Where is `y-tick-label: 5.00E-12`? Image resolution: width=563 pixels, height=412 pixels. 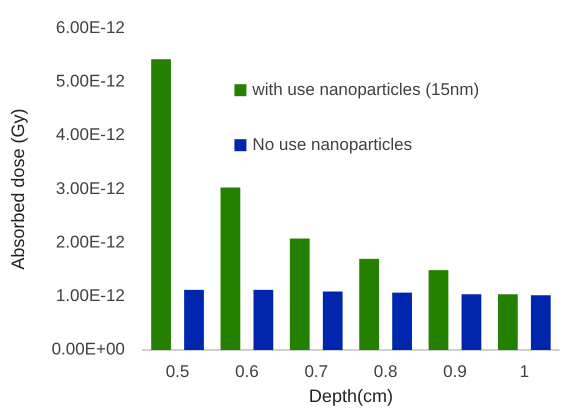 y-tick-label: 5.00E-12 is located at coordinates (90, 81).